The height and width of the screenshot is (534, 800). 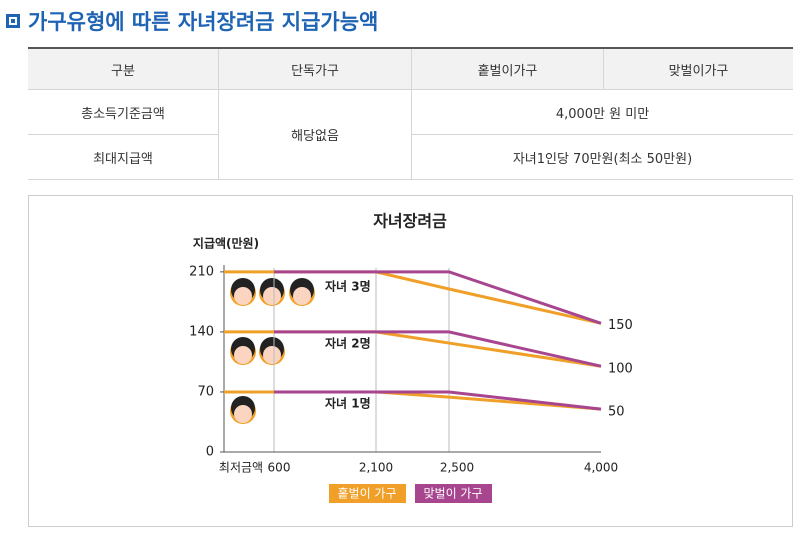 I want to click on th: 맞벌이가구, so click(x=698, y=68).